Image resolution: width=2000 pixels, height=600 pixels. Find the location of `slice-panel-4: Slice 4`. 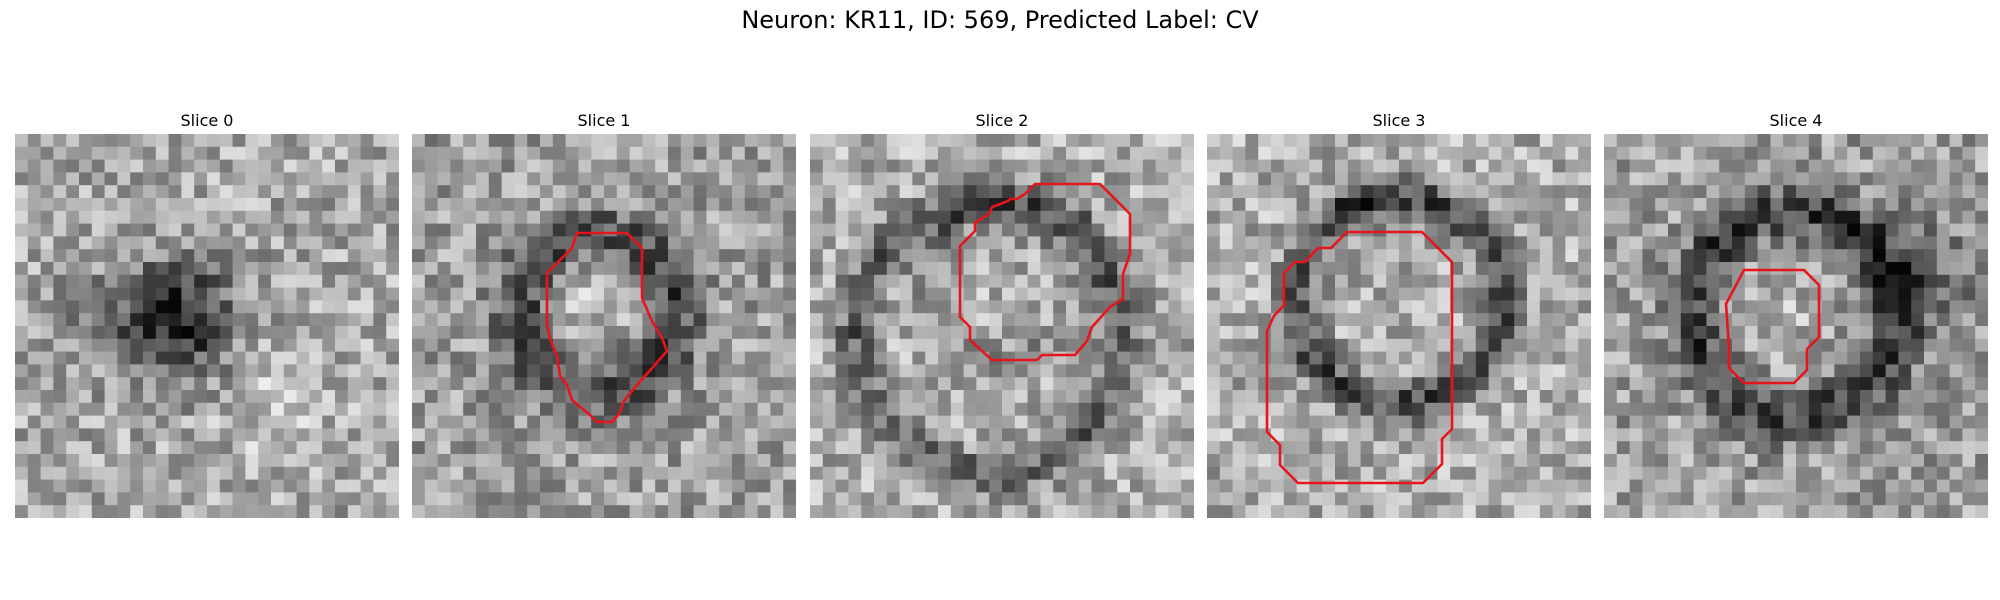

slice-panel-4: Slice 4 is located at coordinates (1796, 313).